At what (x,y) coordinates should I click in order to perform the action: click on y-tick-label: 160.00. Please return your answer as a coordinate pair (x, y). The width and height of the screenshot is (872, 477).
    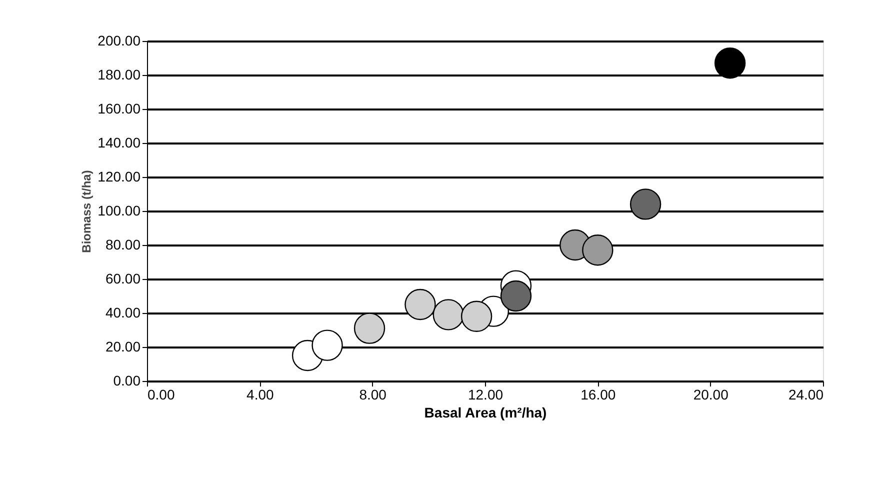
    Looking at the image, I should click on (119, 108).